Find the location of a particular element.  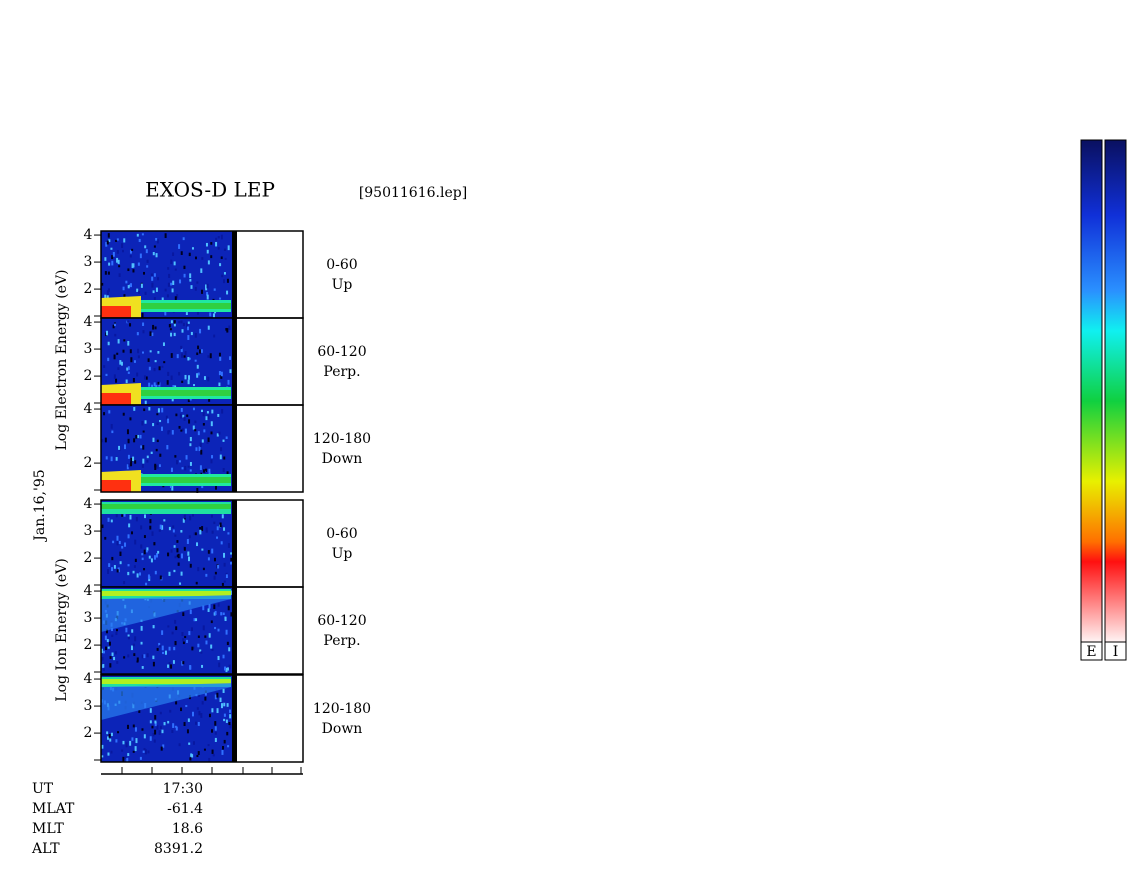

pitch-angle: 120-180 is located at coordinates (342, 709).